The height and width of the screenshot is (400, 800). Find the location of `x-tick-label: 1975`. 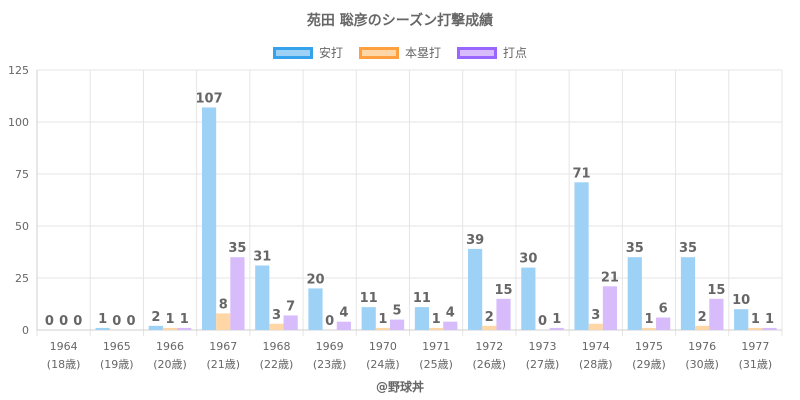

x-tick-label: 1975 is located at coordinates (649, 346).